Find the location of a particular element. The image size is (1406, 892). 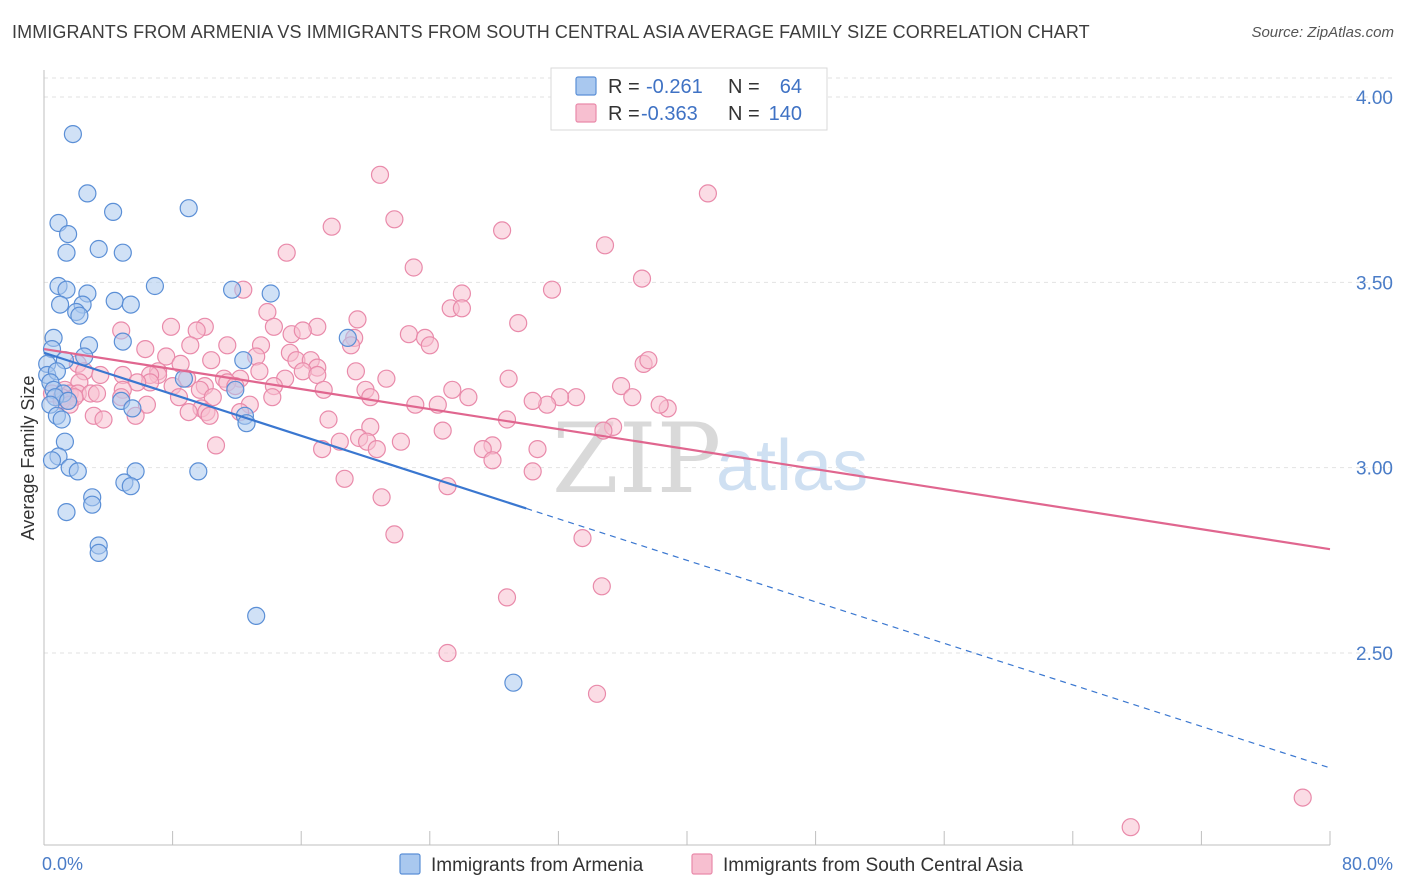

y-tick-label: 2.50 is located at coordinates (1374, 654).